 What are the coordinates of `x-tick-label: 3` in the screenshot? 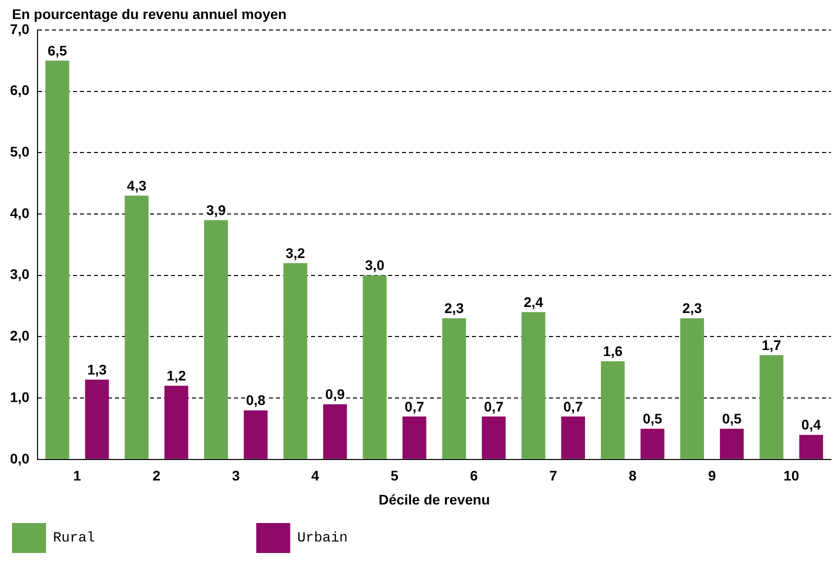 It's located at (236, 476).